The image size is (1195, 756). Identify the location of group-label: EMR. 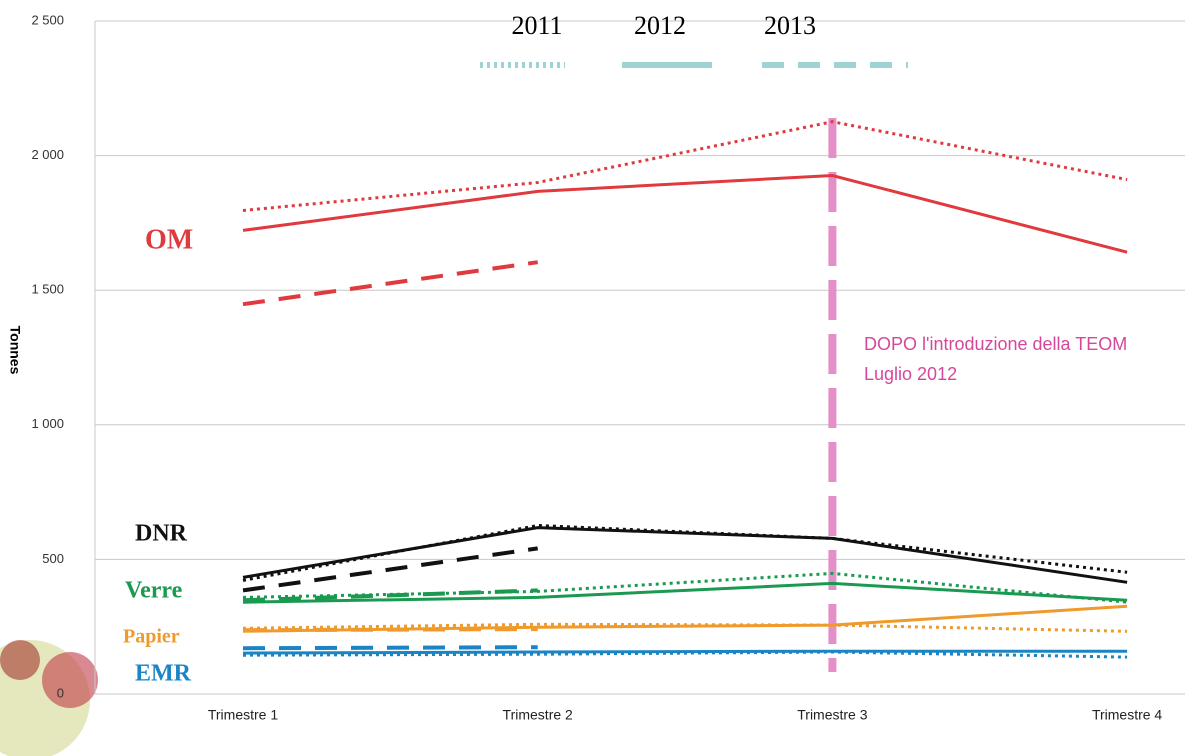
(163, 674).